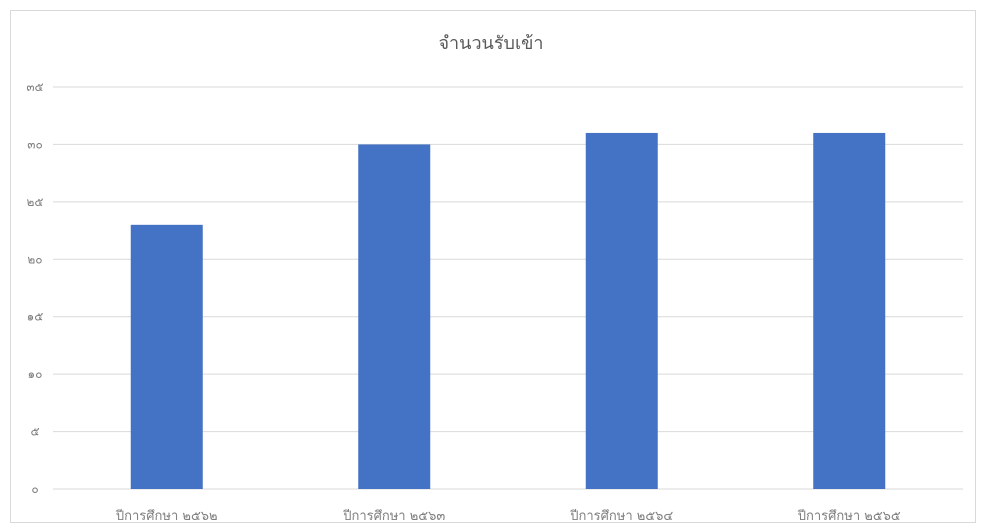  I want to click on y-tick-label: ๓๐, so click(35, 144).